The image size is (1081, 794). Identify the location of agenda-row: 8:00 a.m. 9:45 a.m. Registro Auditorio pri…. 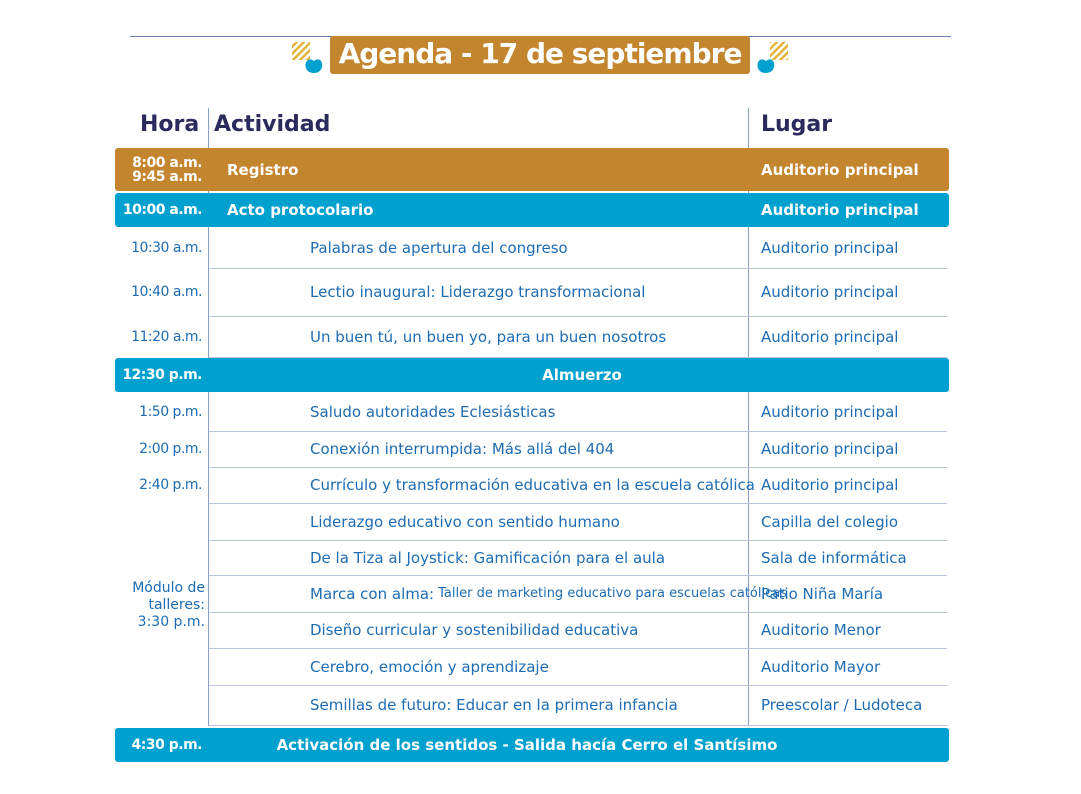
(532, 169).